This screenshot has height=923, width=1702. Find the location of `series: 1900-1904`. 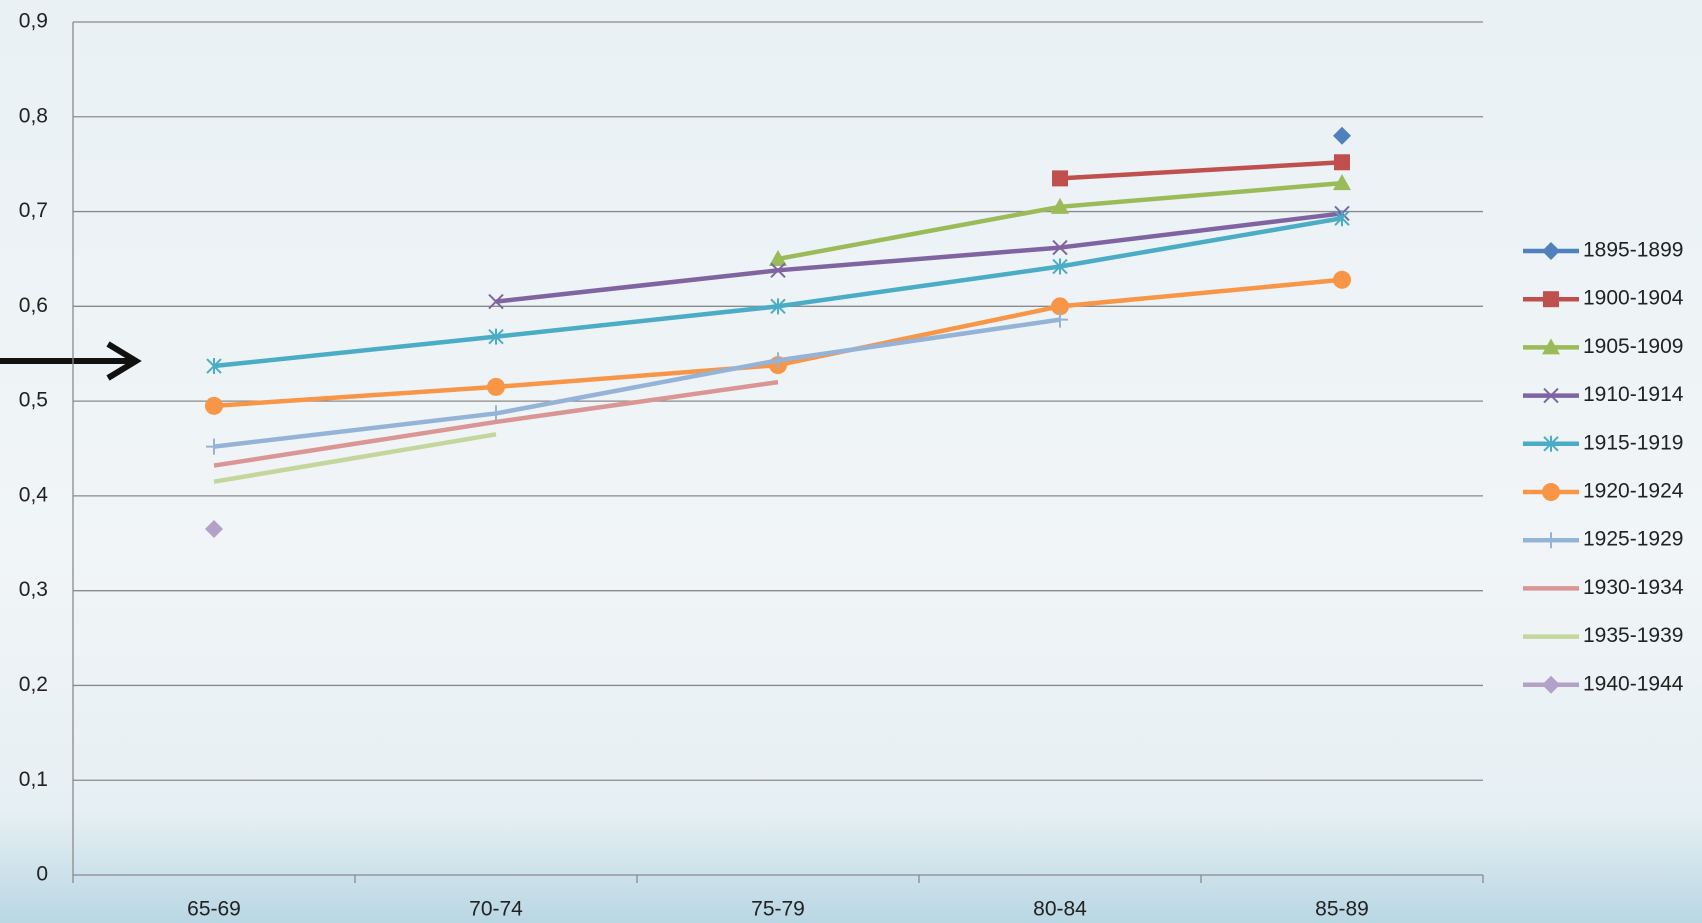

series: 1900-1904 is located at coordinates (1368, 232).